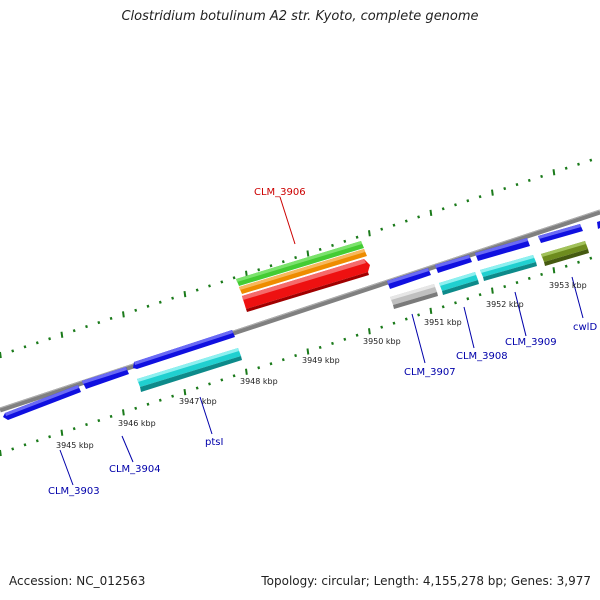 This screenshot has height=600, width=600. I want to click on feature-clm-3908-cds, so click(459, 283).